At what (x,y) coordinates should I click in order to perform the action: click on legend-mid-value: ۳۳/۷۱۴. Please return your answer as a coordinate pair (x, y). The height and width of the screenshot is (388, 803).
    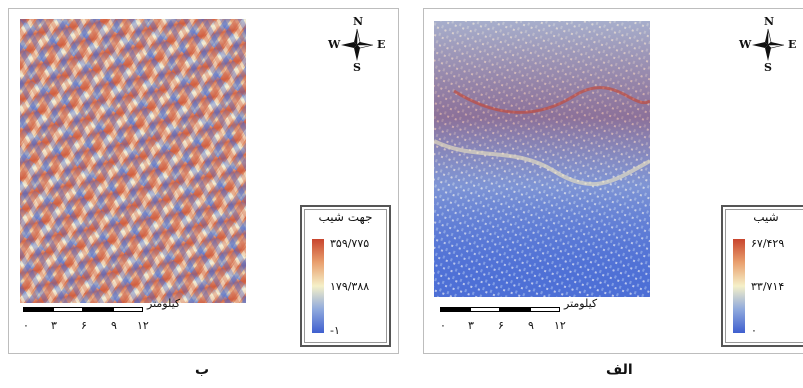
    Looking at the image, I should click on (768, 286).